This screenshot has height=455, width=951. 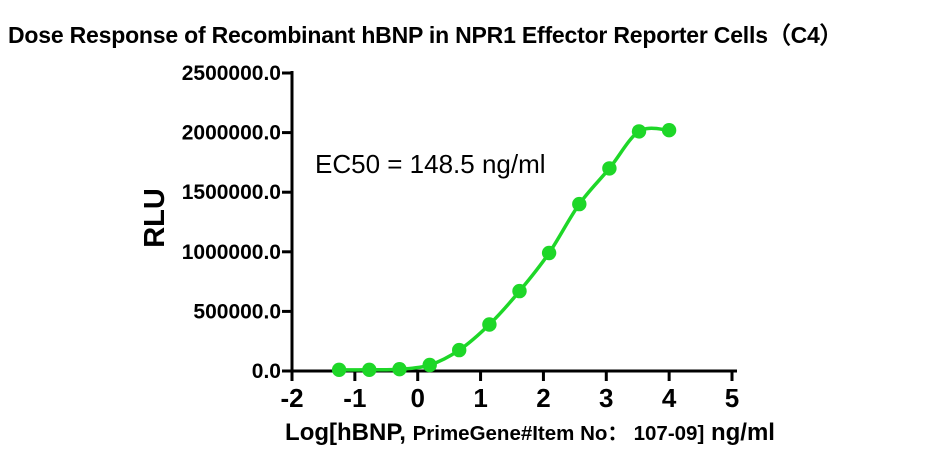 What do you see at coordinates (417, 398) in the screenshot?
I see `x-tick-label: 0` at bounding box center [417, 398].